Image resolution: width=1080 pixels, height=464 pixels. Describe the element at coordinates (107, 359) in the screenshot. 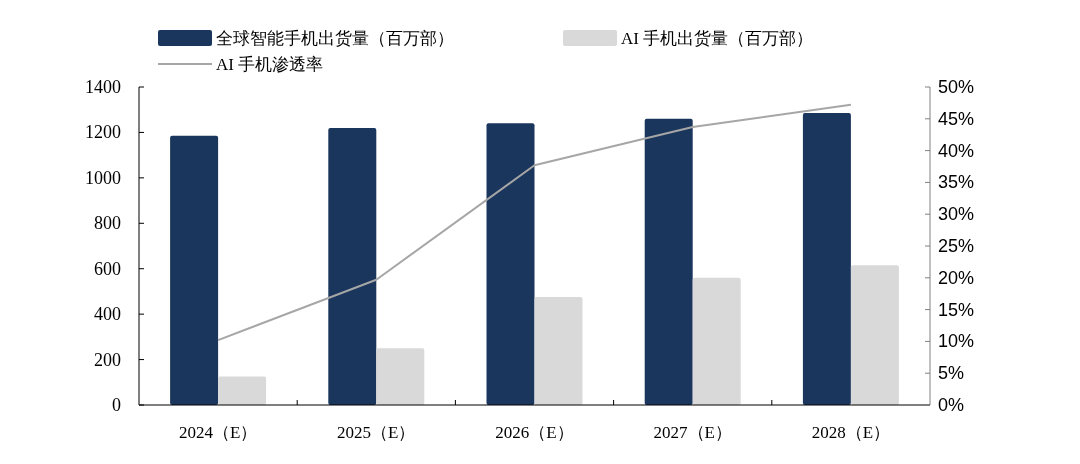

I see `y-tick-label: 200` at that location.